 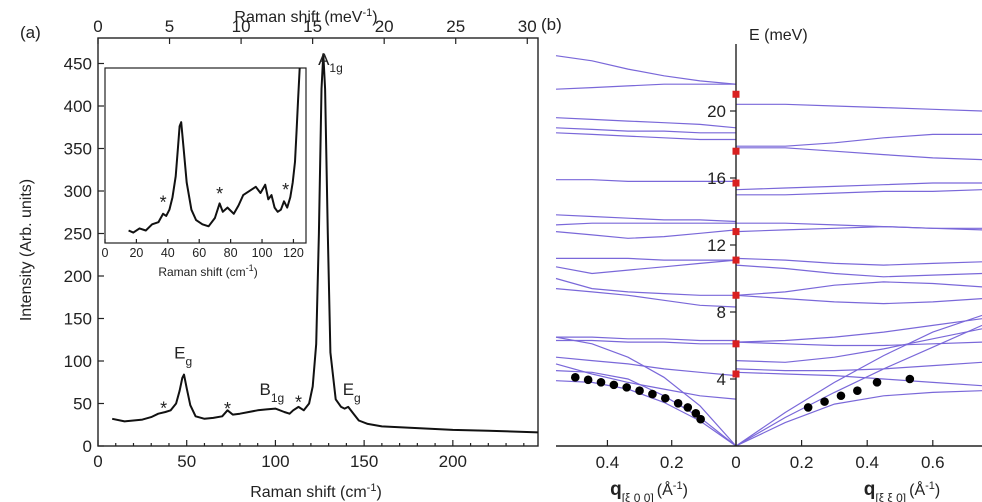 What do you see at coordinates (721, 379) in the screenshot?
I see `dispersion-y-tick-label: 4` at bounding box center [721, 379].